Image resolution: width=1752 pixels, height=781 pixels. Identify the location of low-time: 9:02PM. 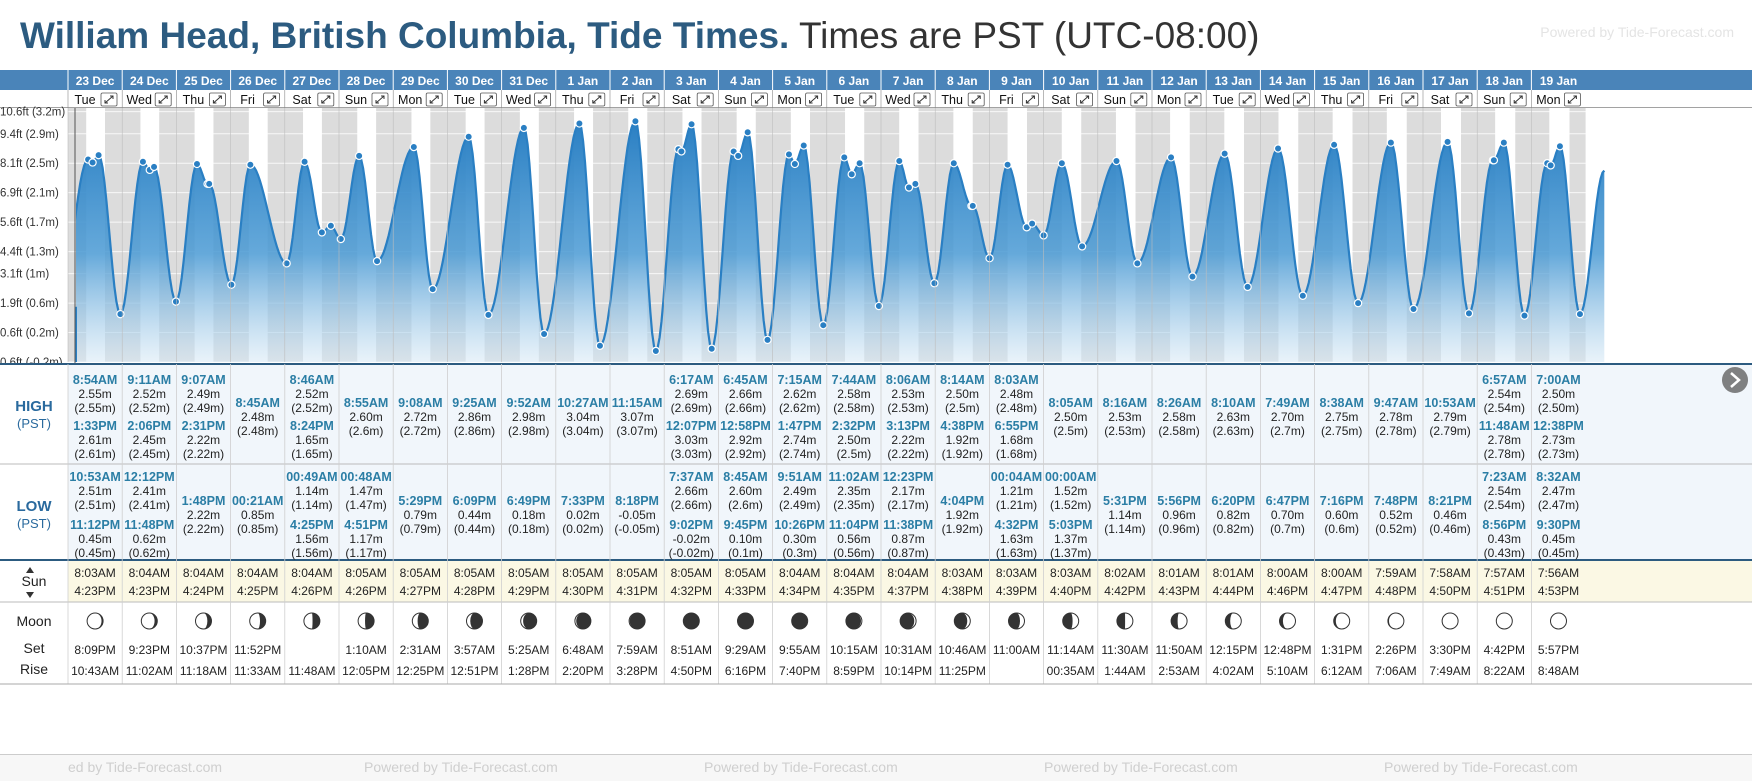
(691, 525).